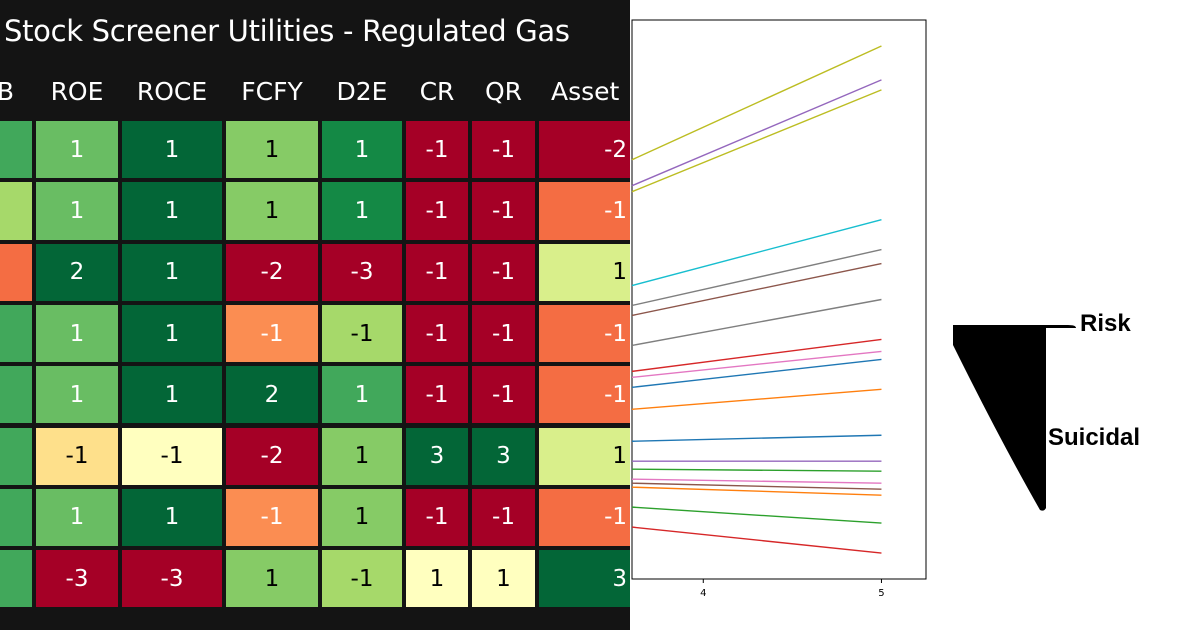 This screenshot has width=1200, height=630. Describe the element at coordinates (1094, 437) in the screenshot. I see `suicidal-label: Suicidal` at that location.